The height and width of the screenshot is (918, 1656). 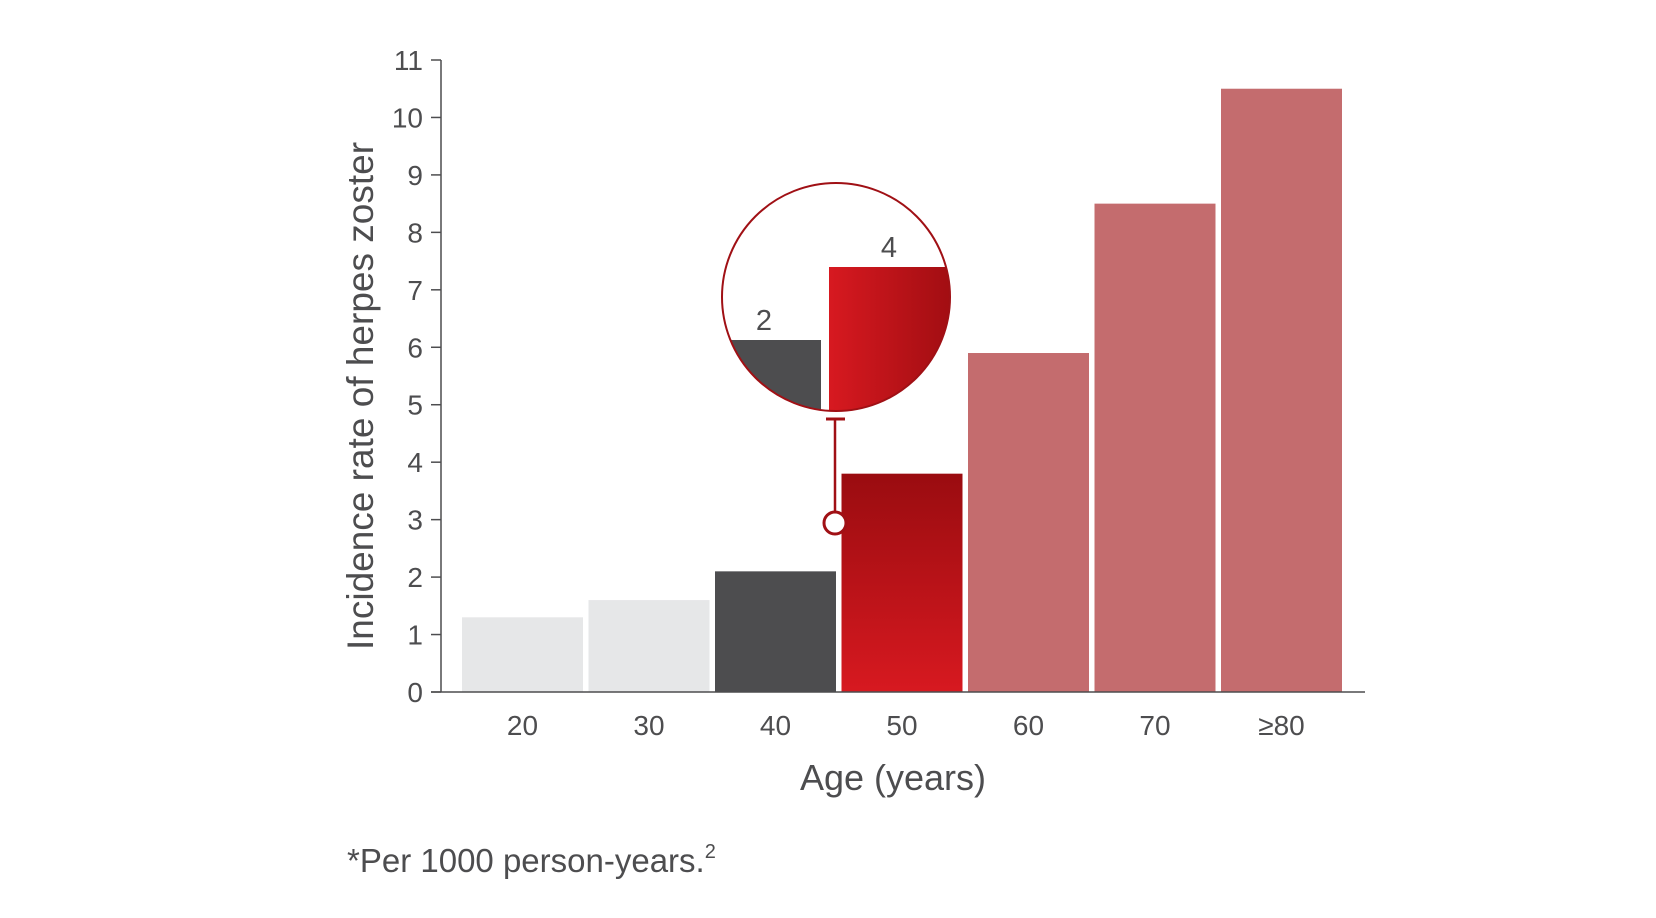 What do you see at coordinates (415, 692) in the screenshot?
I see `y-tick-label: 0` at bounding box center [415, 692].